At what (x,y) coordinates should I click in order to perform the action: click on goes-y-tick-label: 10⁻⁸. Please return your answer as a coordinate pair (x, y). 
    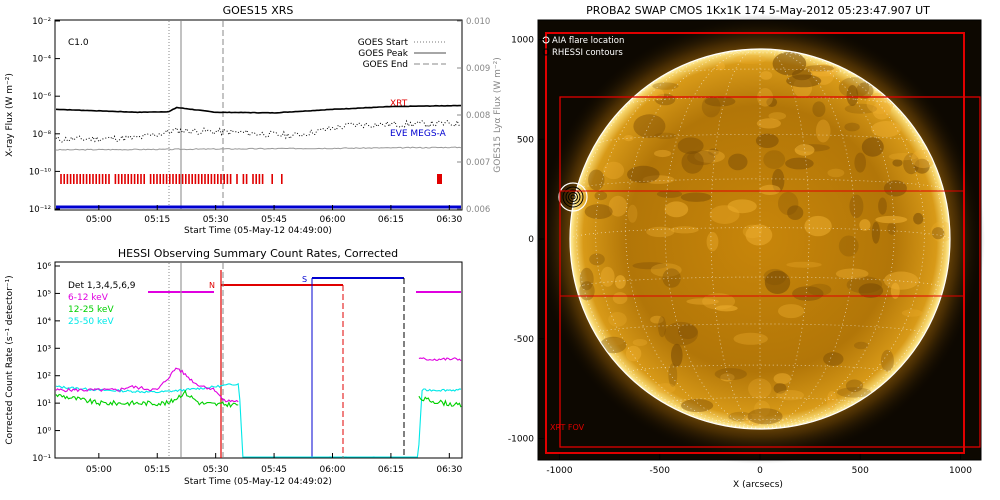
    Looking at the image, I should click on (41, 135).